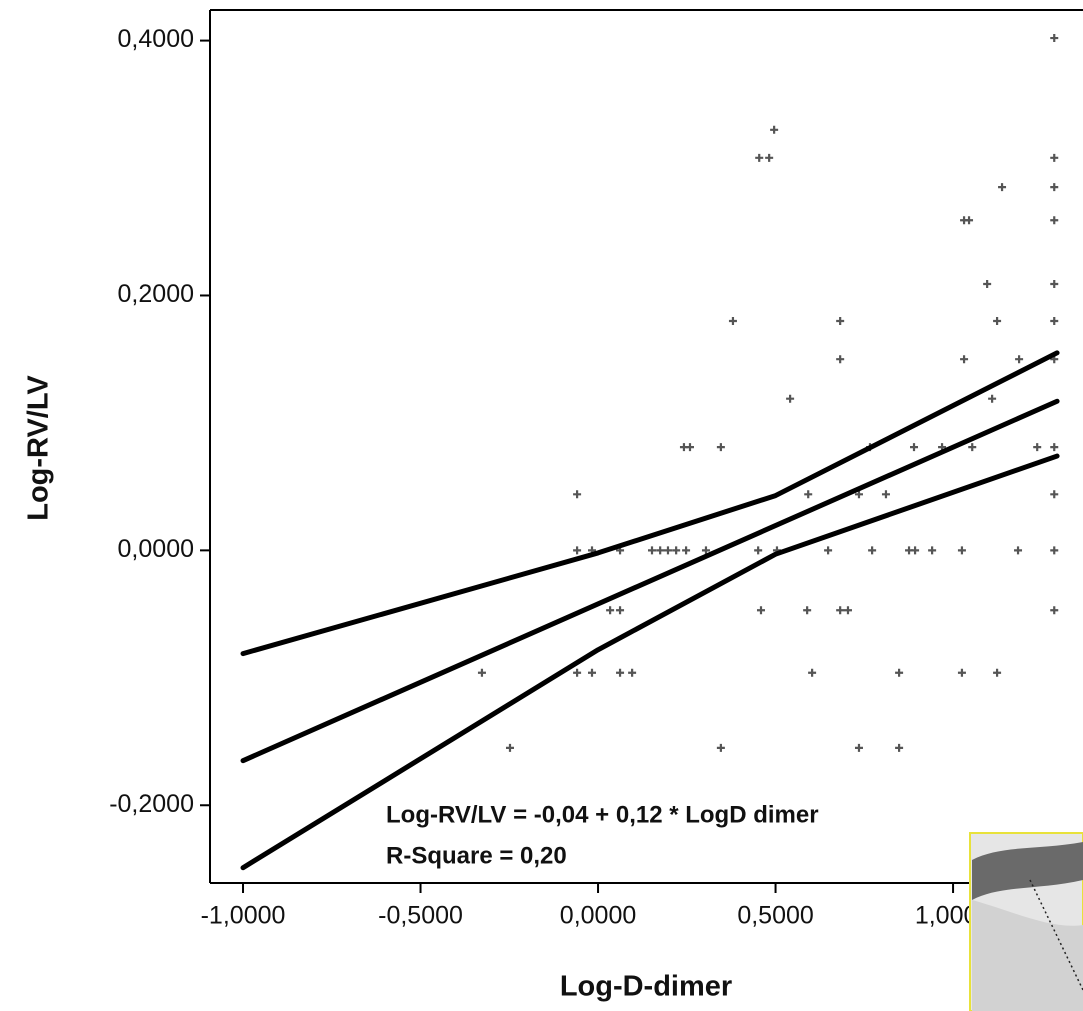 This screenshot has width=1083, height=1011. I want to click on y-tick-label: 0,2000, so click(156, 294).